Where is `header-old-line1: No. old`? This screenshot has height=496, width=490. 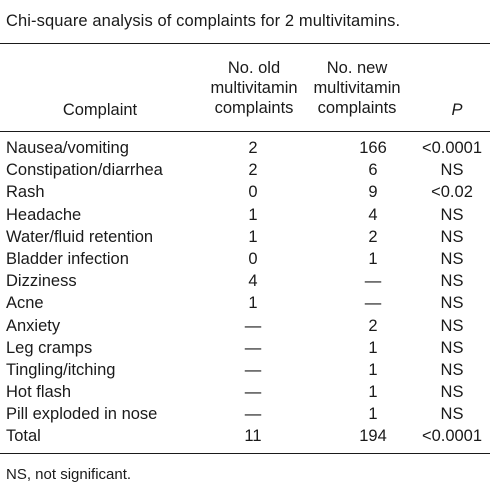 header-old-line1: No. old is located at coordinates (254, 68).